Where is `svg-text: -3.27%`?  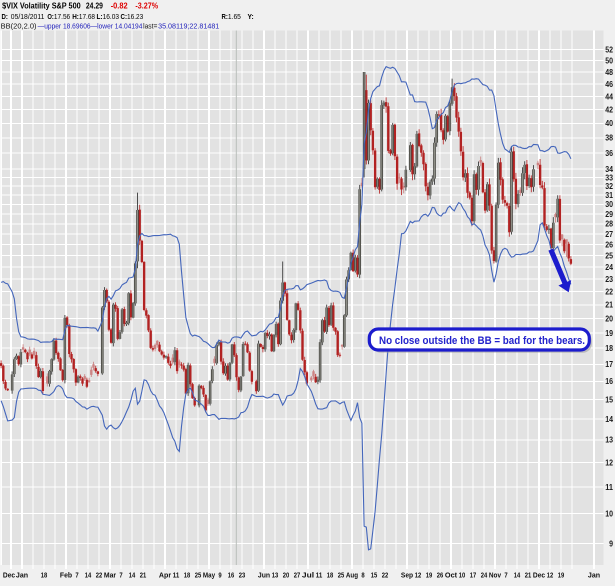
svg-text: -3.27% is located at coordinates (146, 5).